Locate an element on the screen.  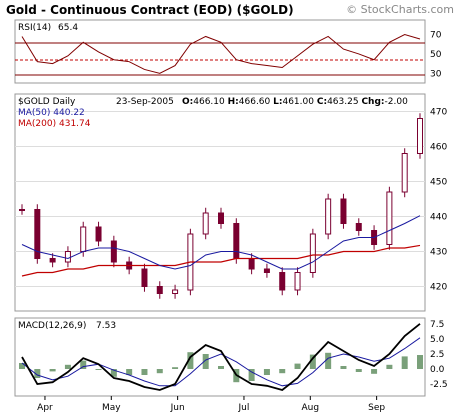
x-axis-month-label: Jun is located at coordinates (177, 408).